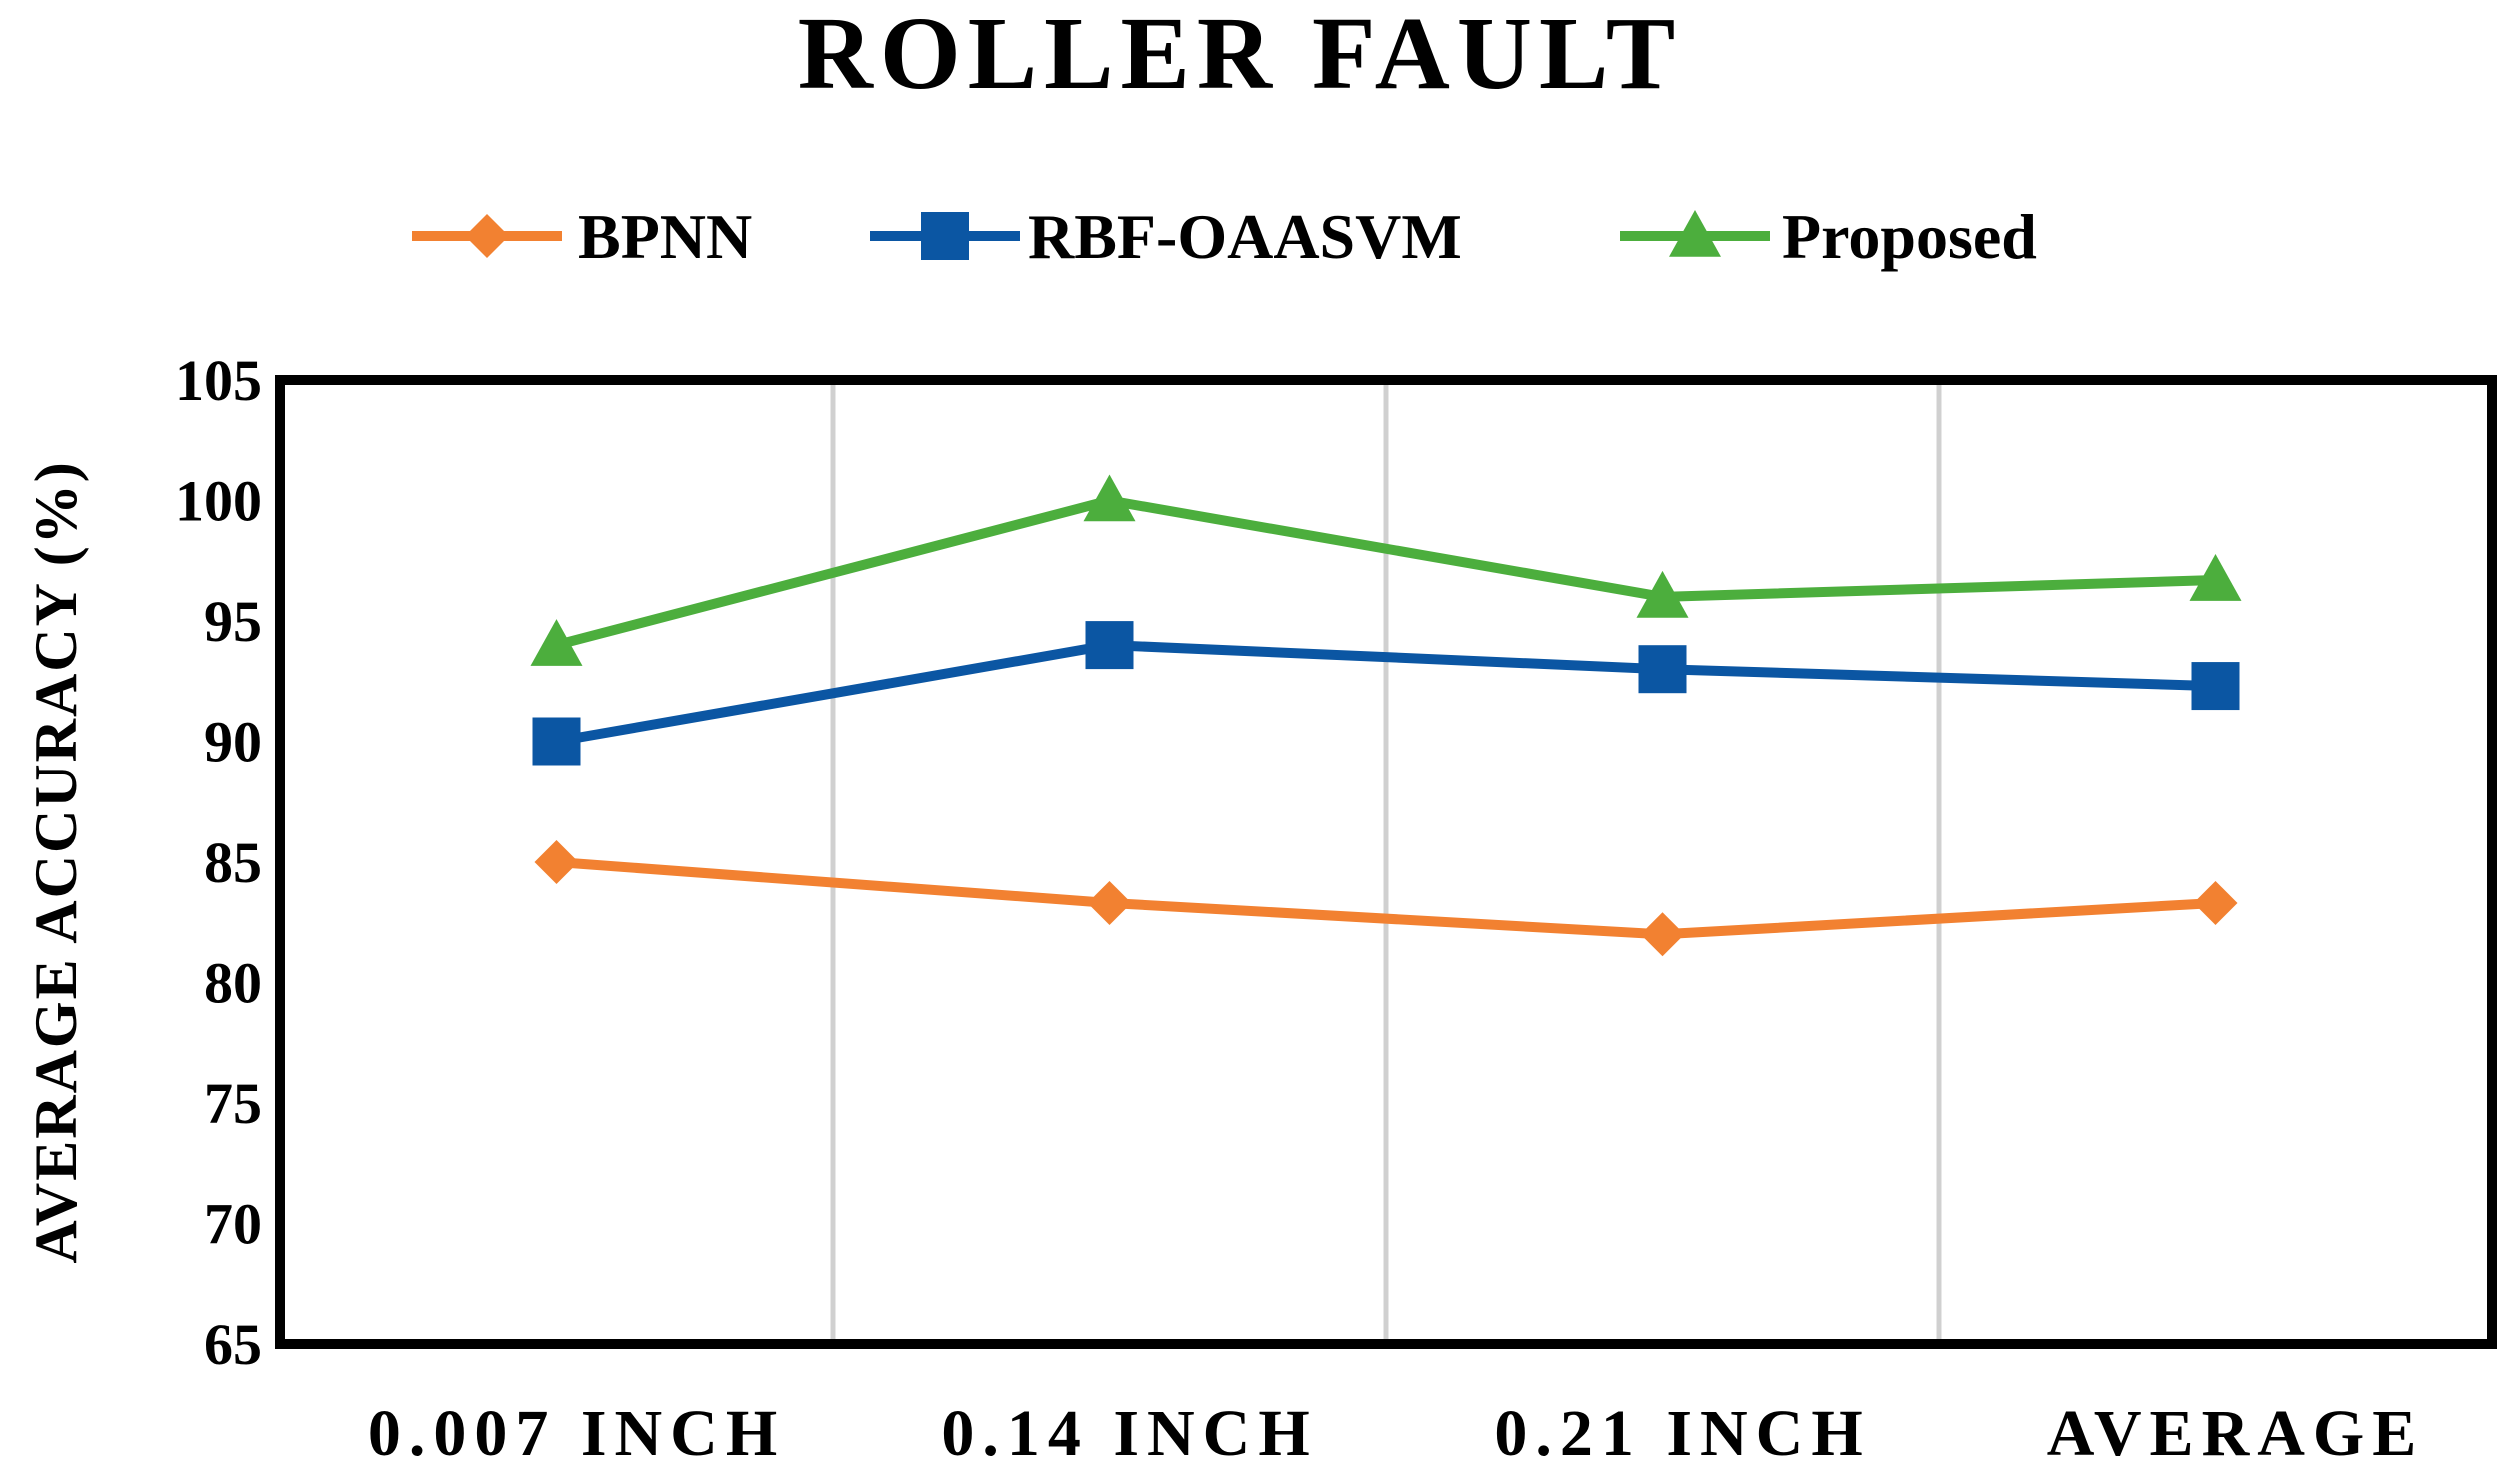 This screenshot has width=2504, height=1477. What do you see at coordinates (665, 236) in the screenshot?
I see `legend-label: BPNN` at bounding box center [665, 236].